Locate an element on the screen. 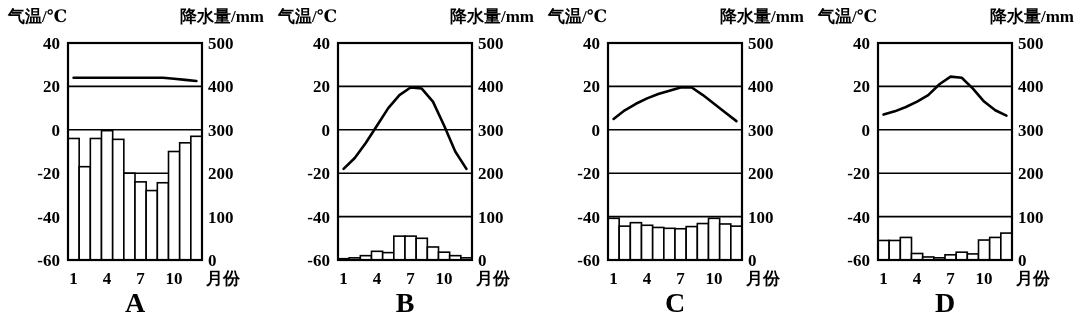 The height and width of the screenshot is (323, 1080). text: D is located at coordinates (945, 302).